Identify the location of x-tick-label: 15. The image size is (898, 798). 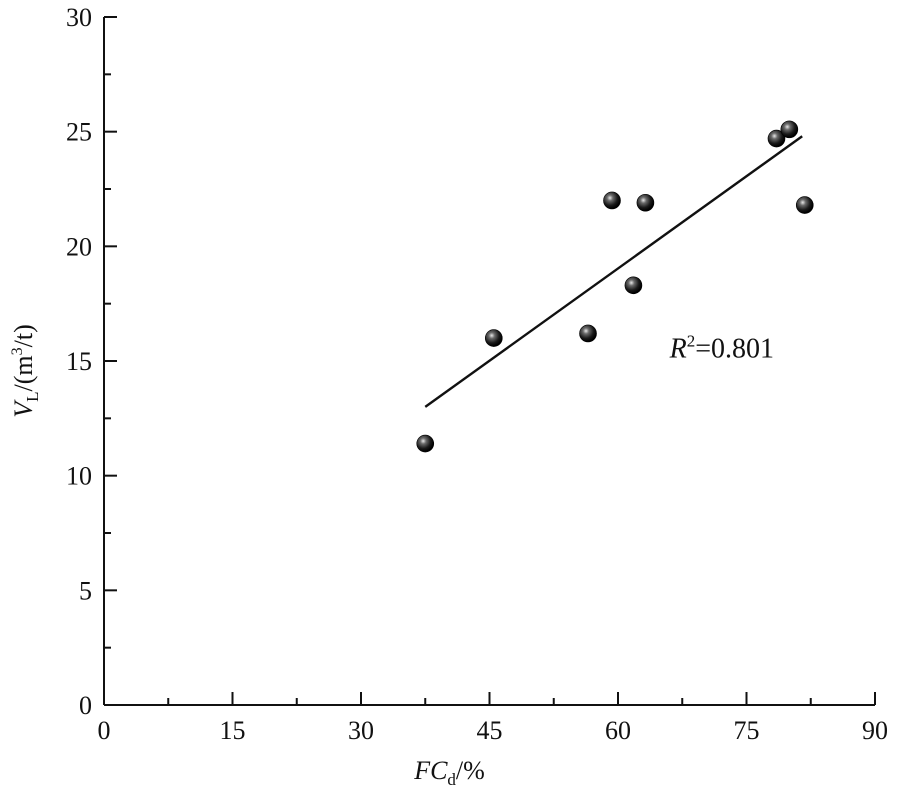
(233, 730).